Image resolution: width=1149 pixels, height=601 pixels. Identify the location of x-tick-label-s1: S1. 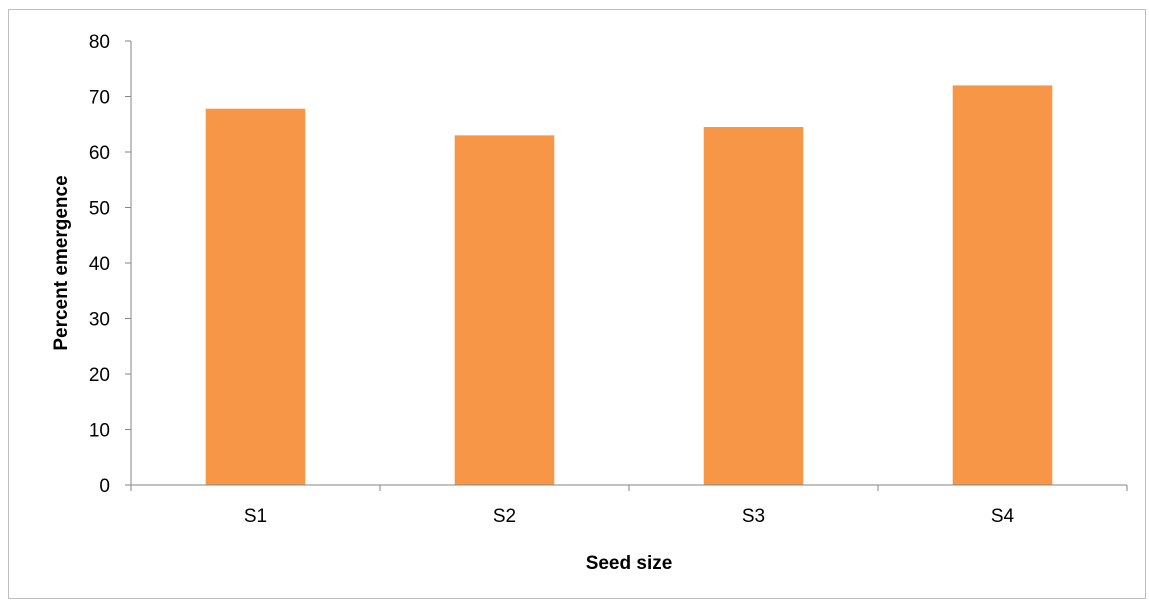
(255, 516).